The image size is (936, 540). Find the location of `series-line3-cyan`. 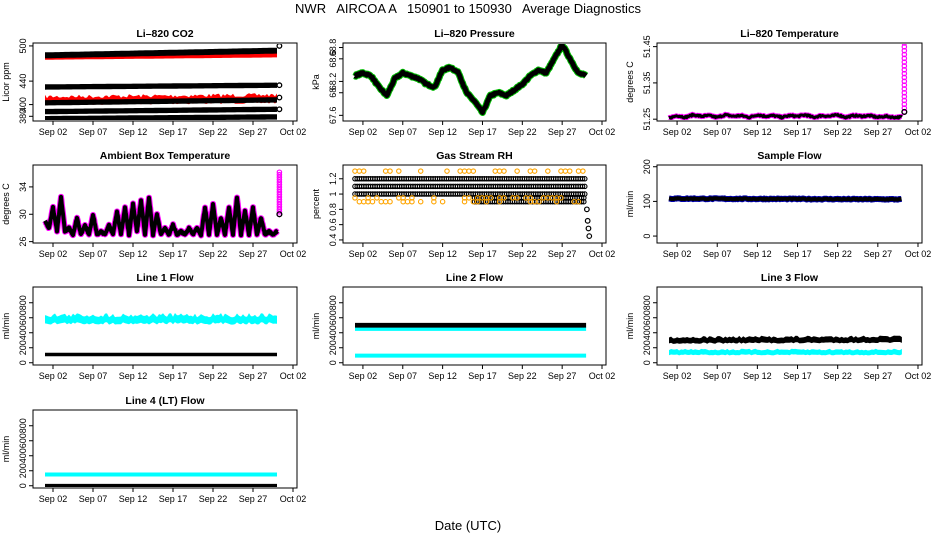

series-line3-cyan is located at coordinates (785, 352).